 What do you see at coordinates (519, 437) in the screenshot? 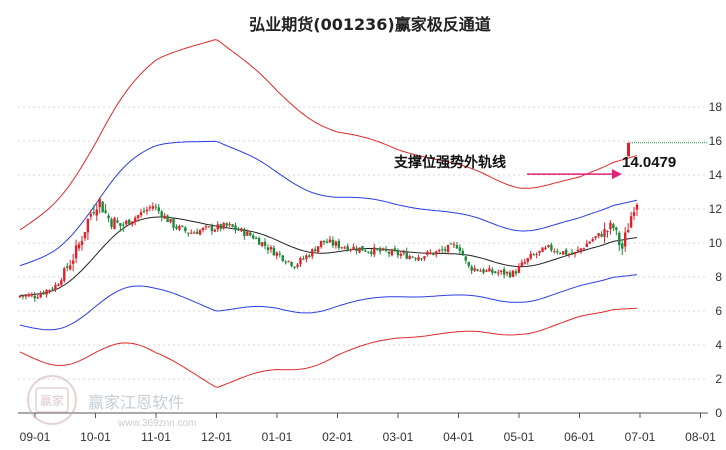
I see `x-tick-label: 05-01` at bounding box center [519, 437].